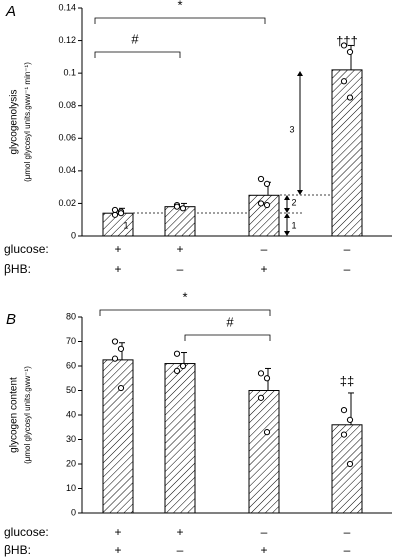  Describe the element at coordinates (71, 439) in the screenshot. I see `y-tick-label: 30` at that location.